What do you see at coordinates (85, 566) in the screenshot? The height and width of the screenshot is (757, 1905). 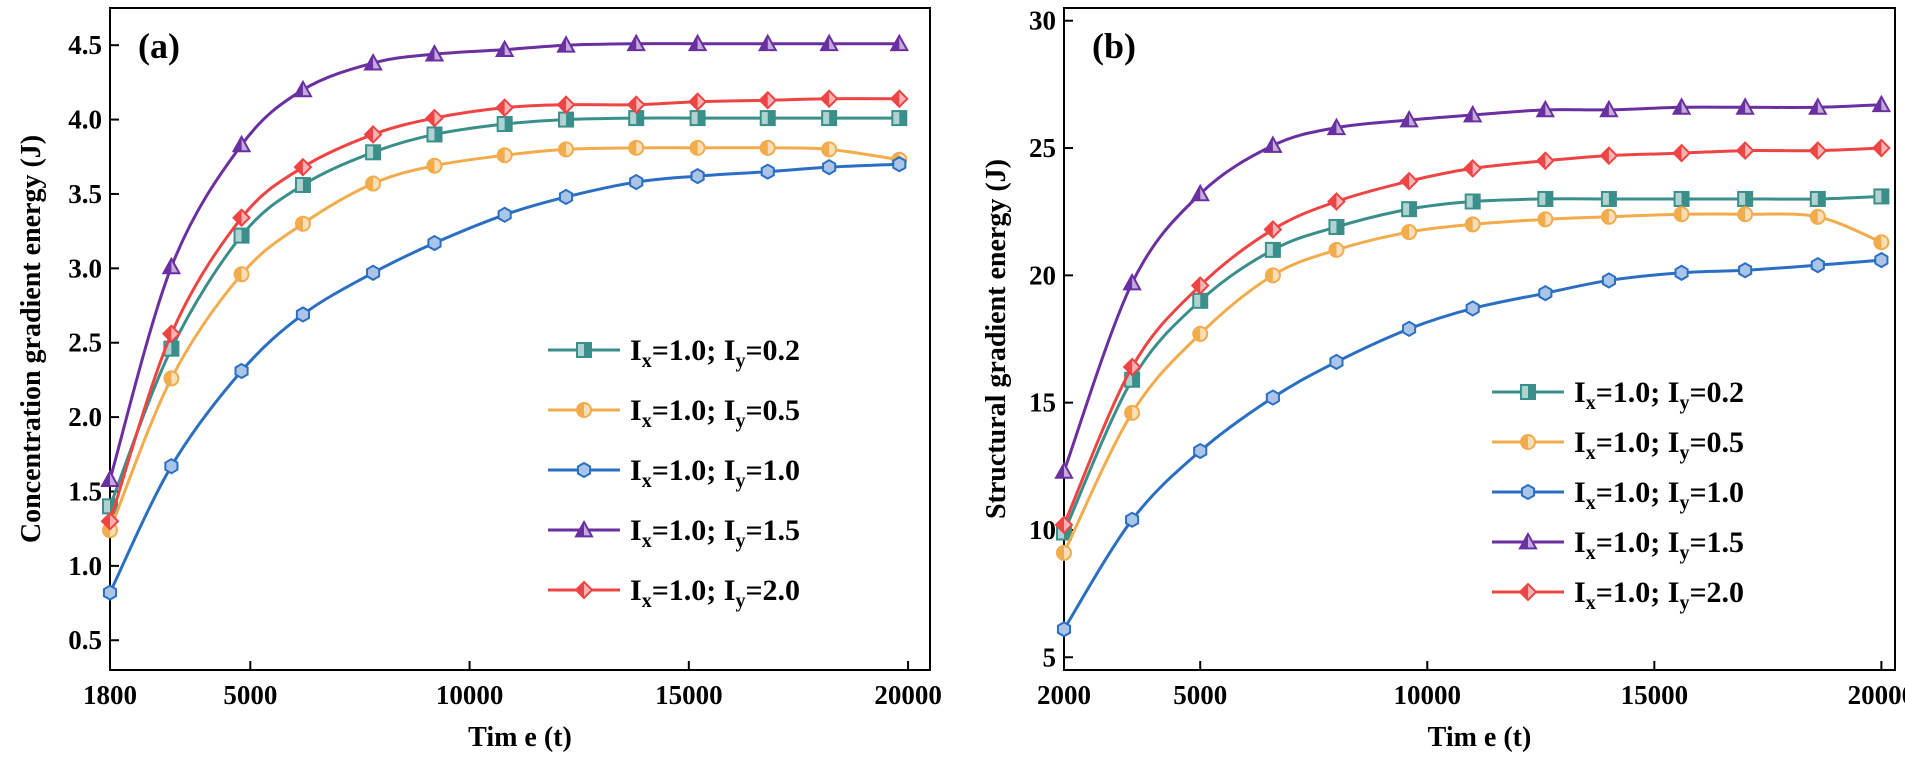 I see `y-tick-label: 1.0` at bounding box center [85, 566].